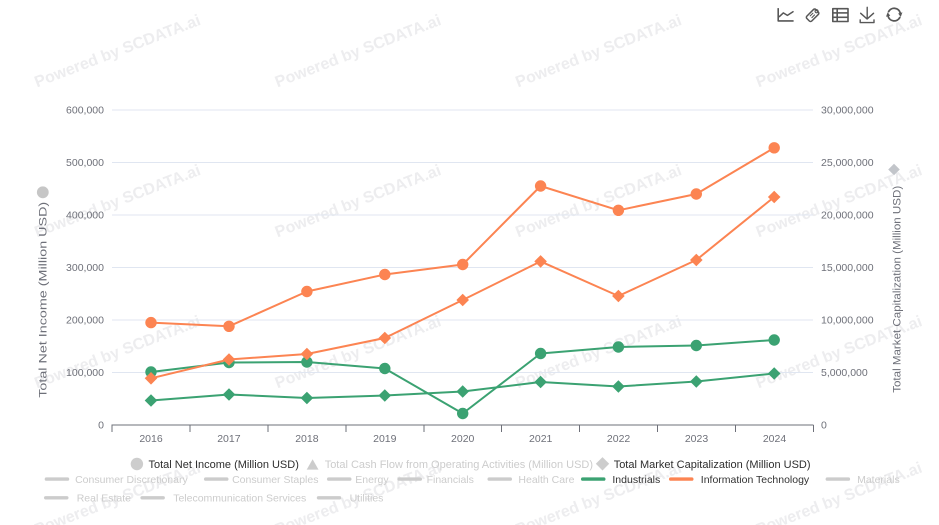 The width and height of the screenshot is (939, 525). I want to click on svg-text: Industrials, so click(636, 480).